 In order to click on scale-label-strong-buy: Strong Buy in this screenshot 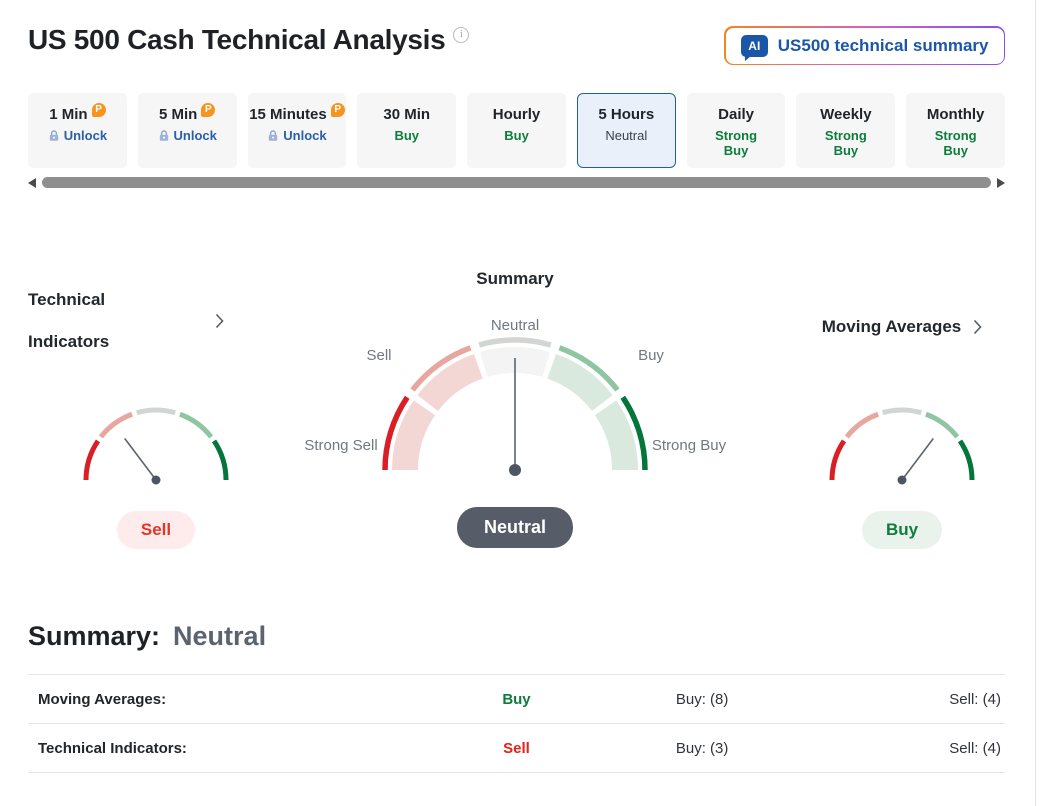, I will do `click(689, 445)`.